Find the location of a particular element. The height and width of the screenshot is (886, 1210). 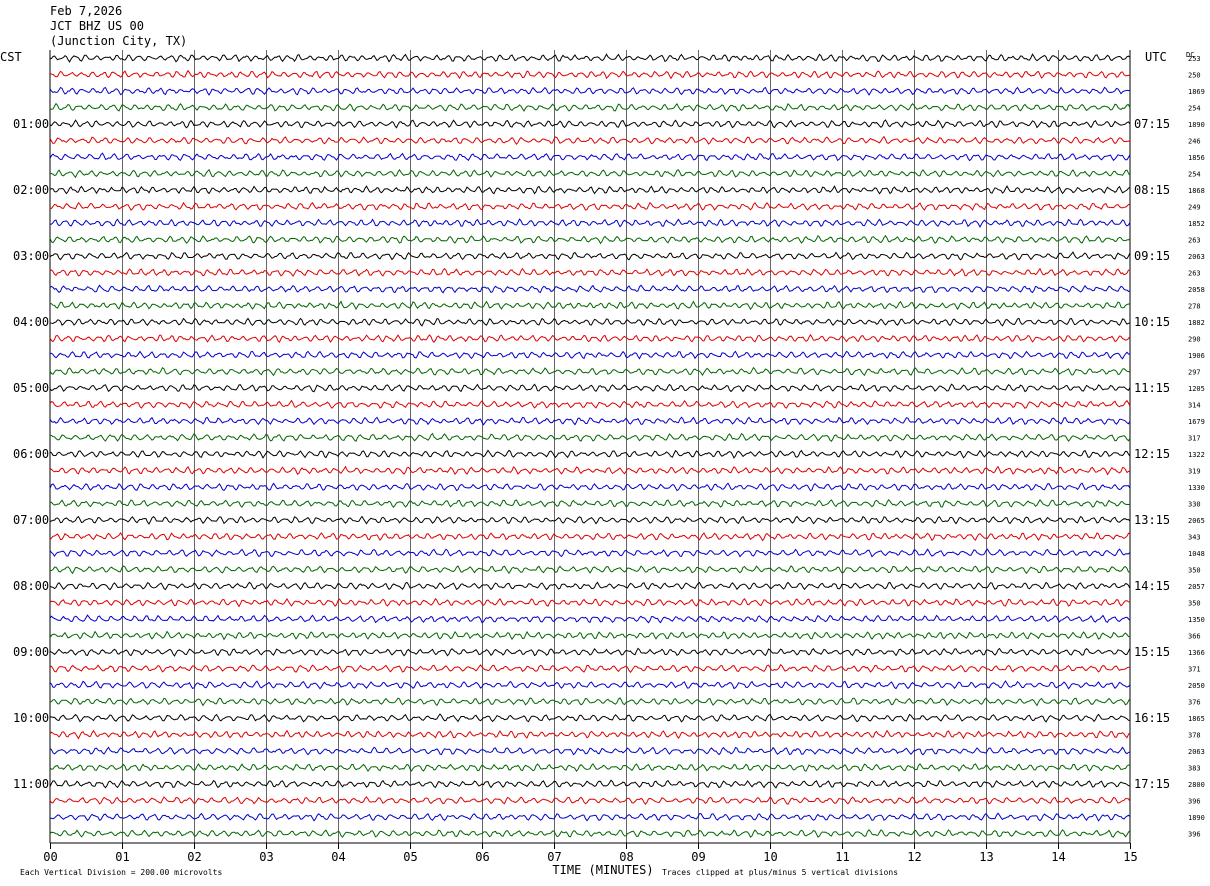

x-tick-label: 08 is located at coordinates (626, 857).